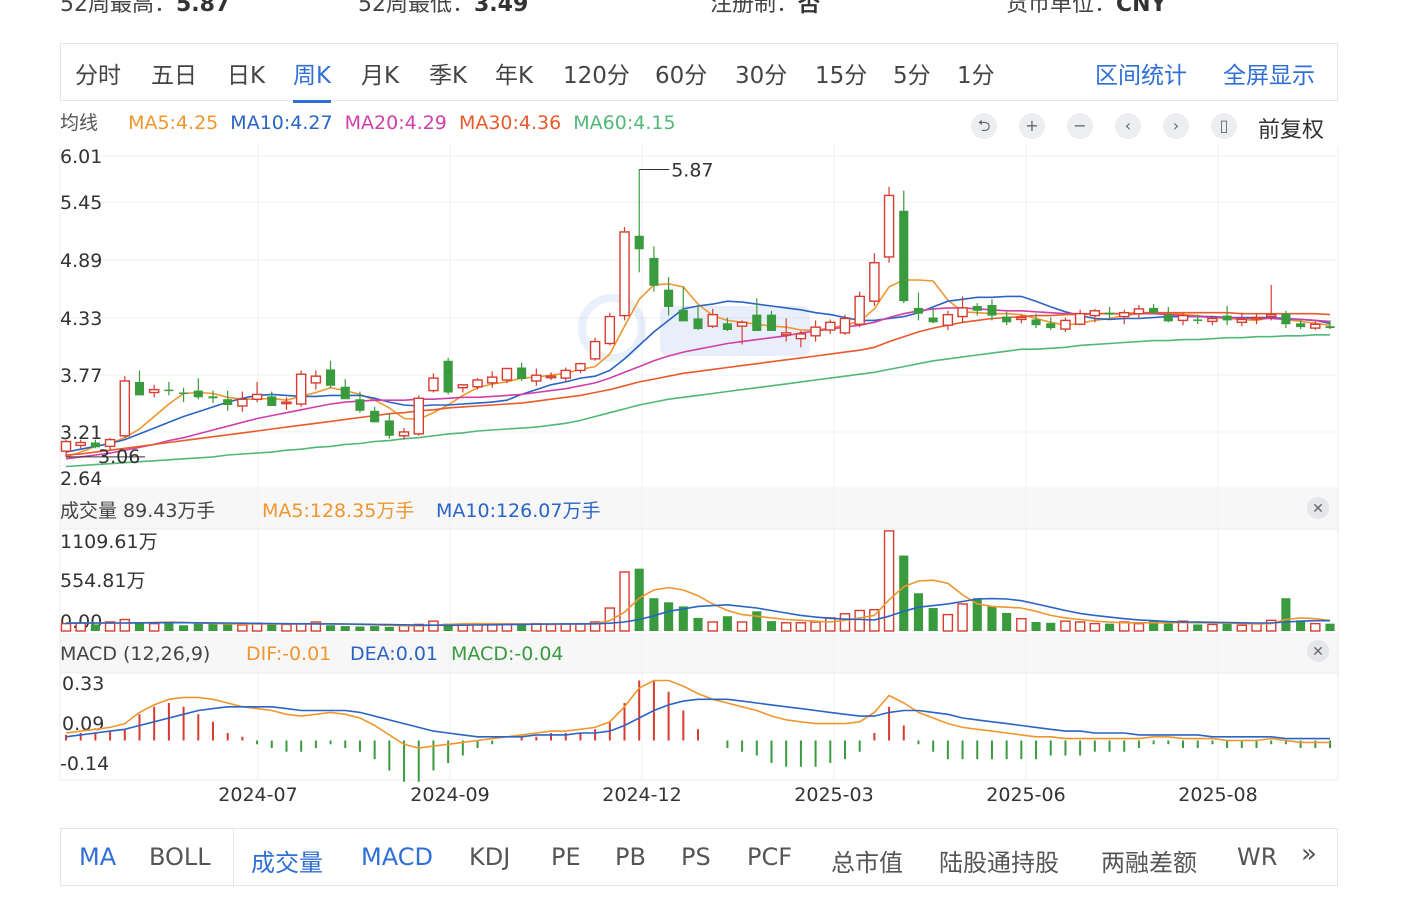 This screenshot has height=908, width=1416. Describe the element at coordinates (380, 76) in the screenshot. I see `tab-month-k: 月K` at that location.